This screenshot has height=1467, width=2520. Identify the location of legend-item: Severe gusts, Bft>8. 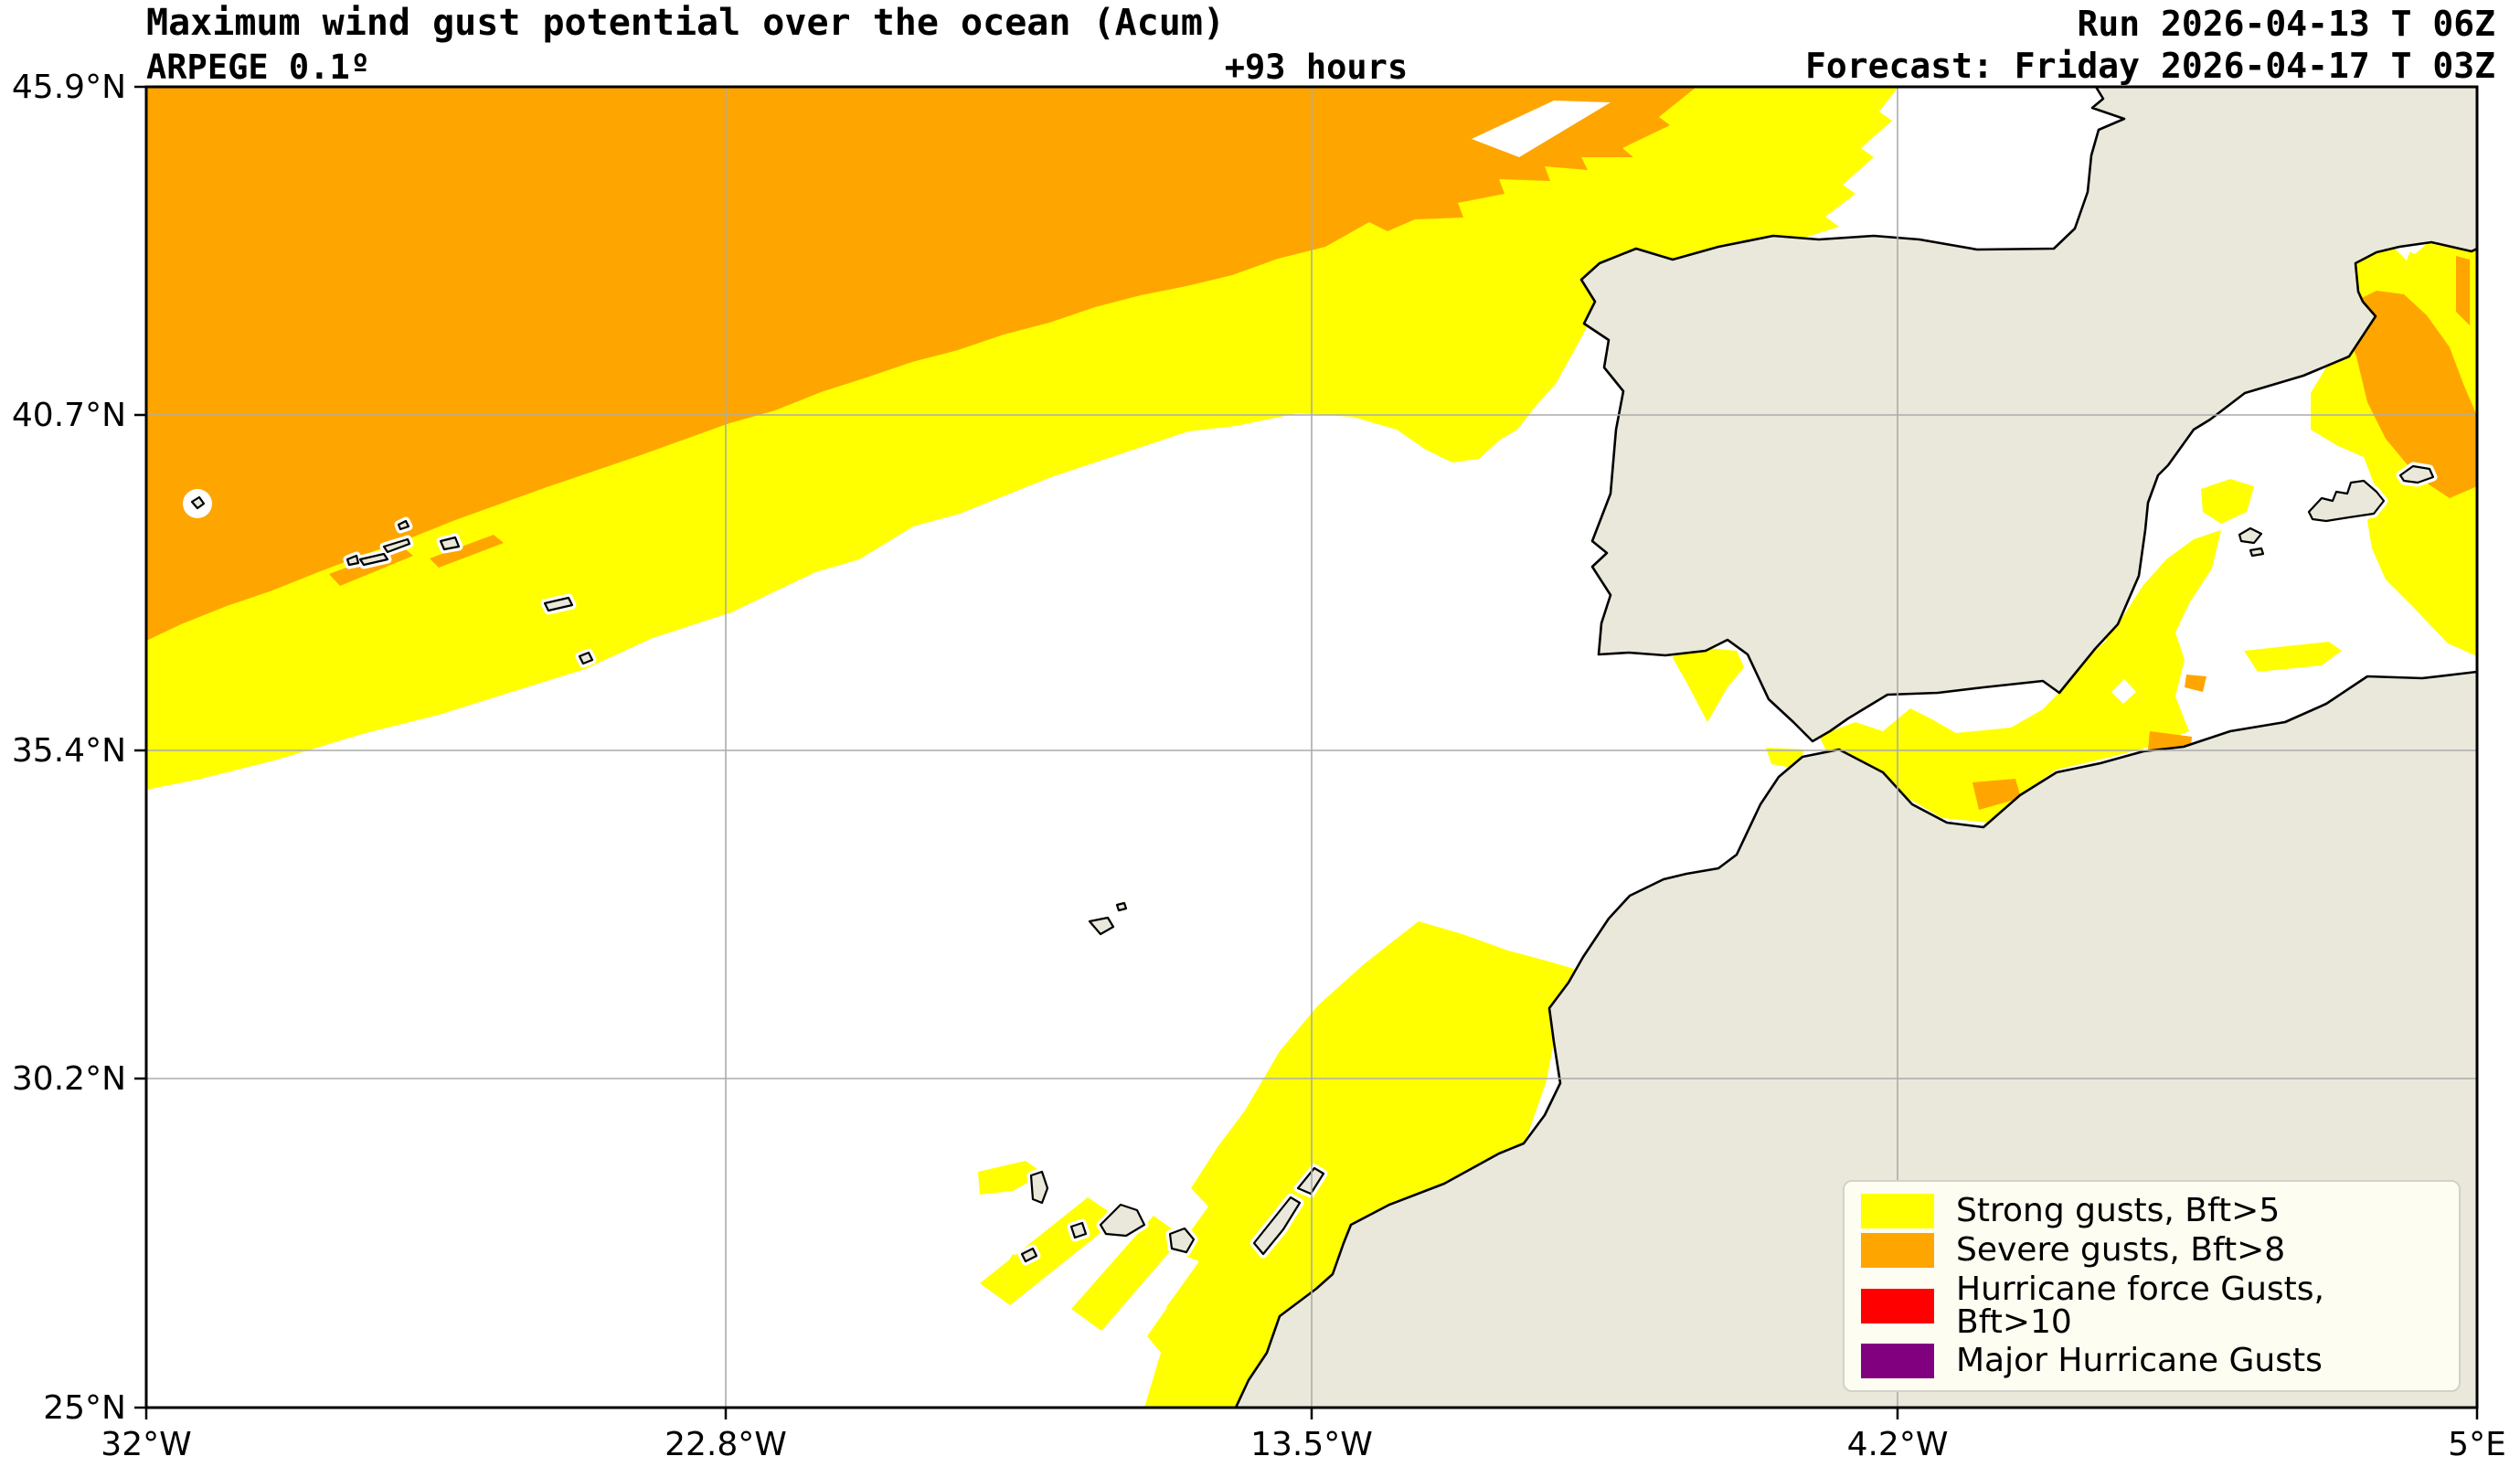
(2152, 1250).